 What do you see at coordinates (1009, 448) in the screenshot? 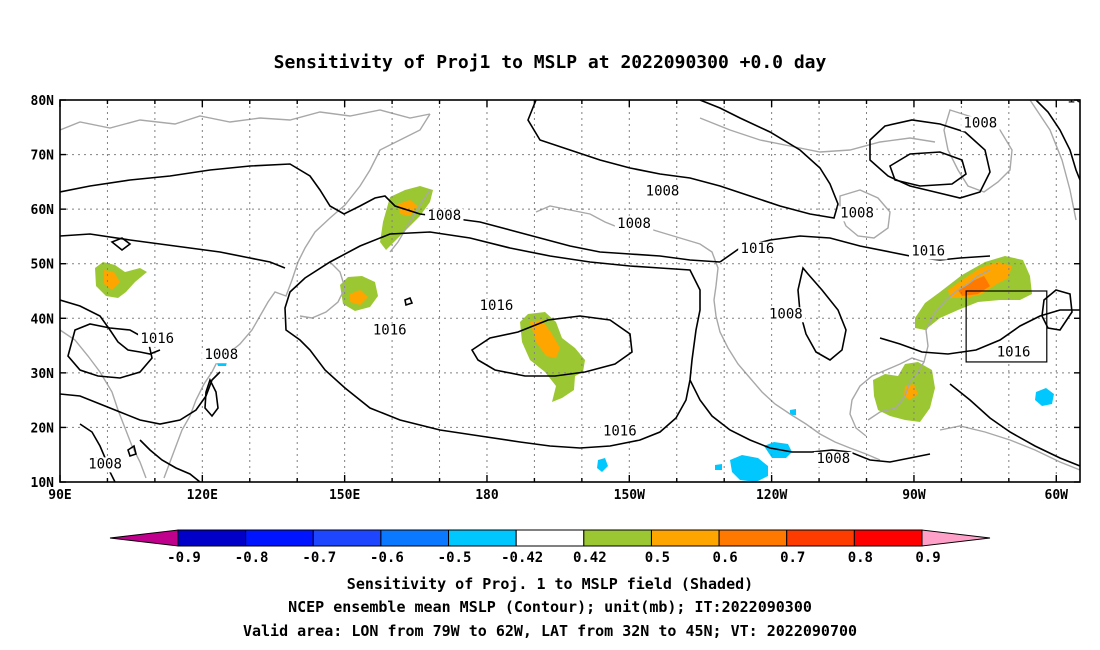
I see `coastline-south-america` at bounding box center [1009, 448].